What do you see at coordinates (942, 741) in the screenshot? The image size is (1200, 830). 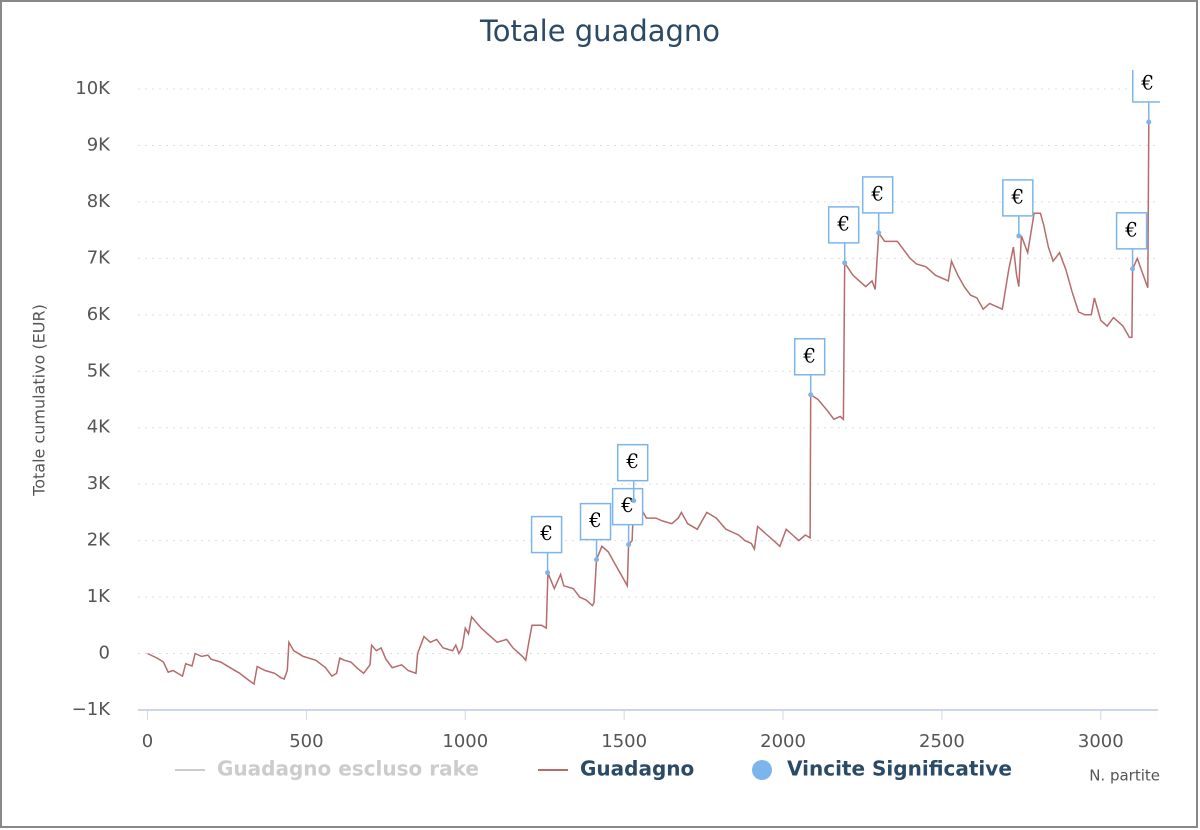 I see `x-tick-label: 2500` at bounding box center [942, 741].